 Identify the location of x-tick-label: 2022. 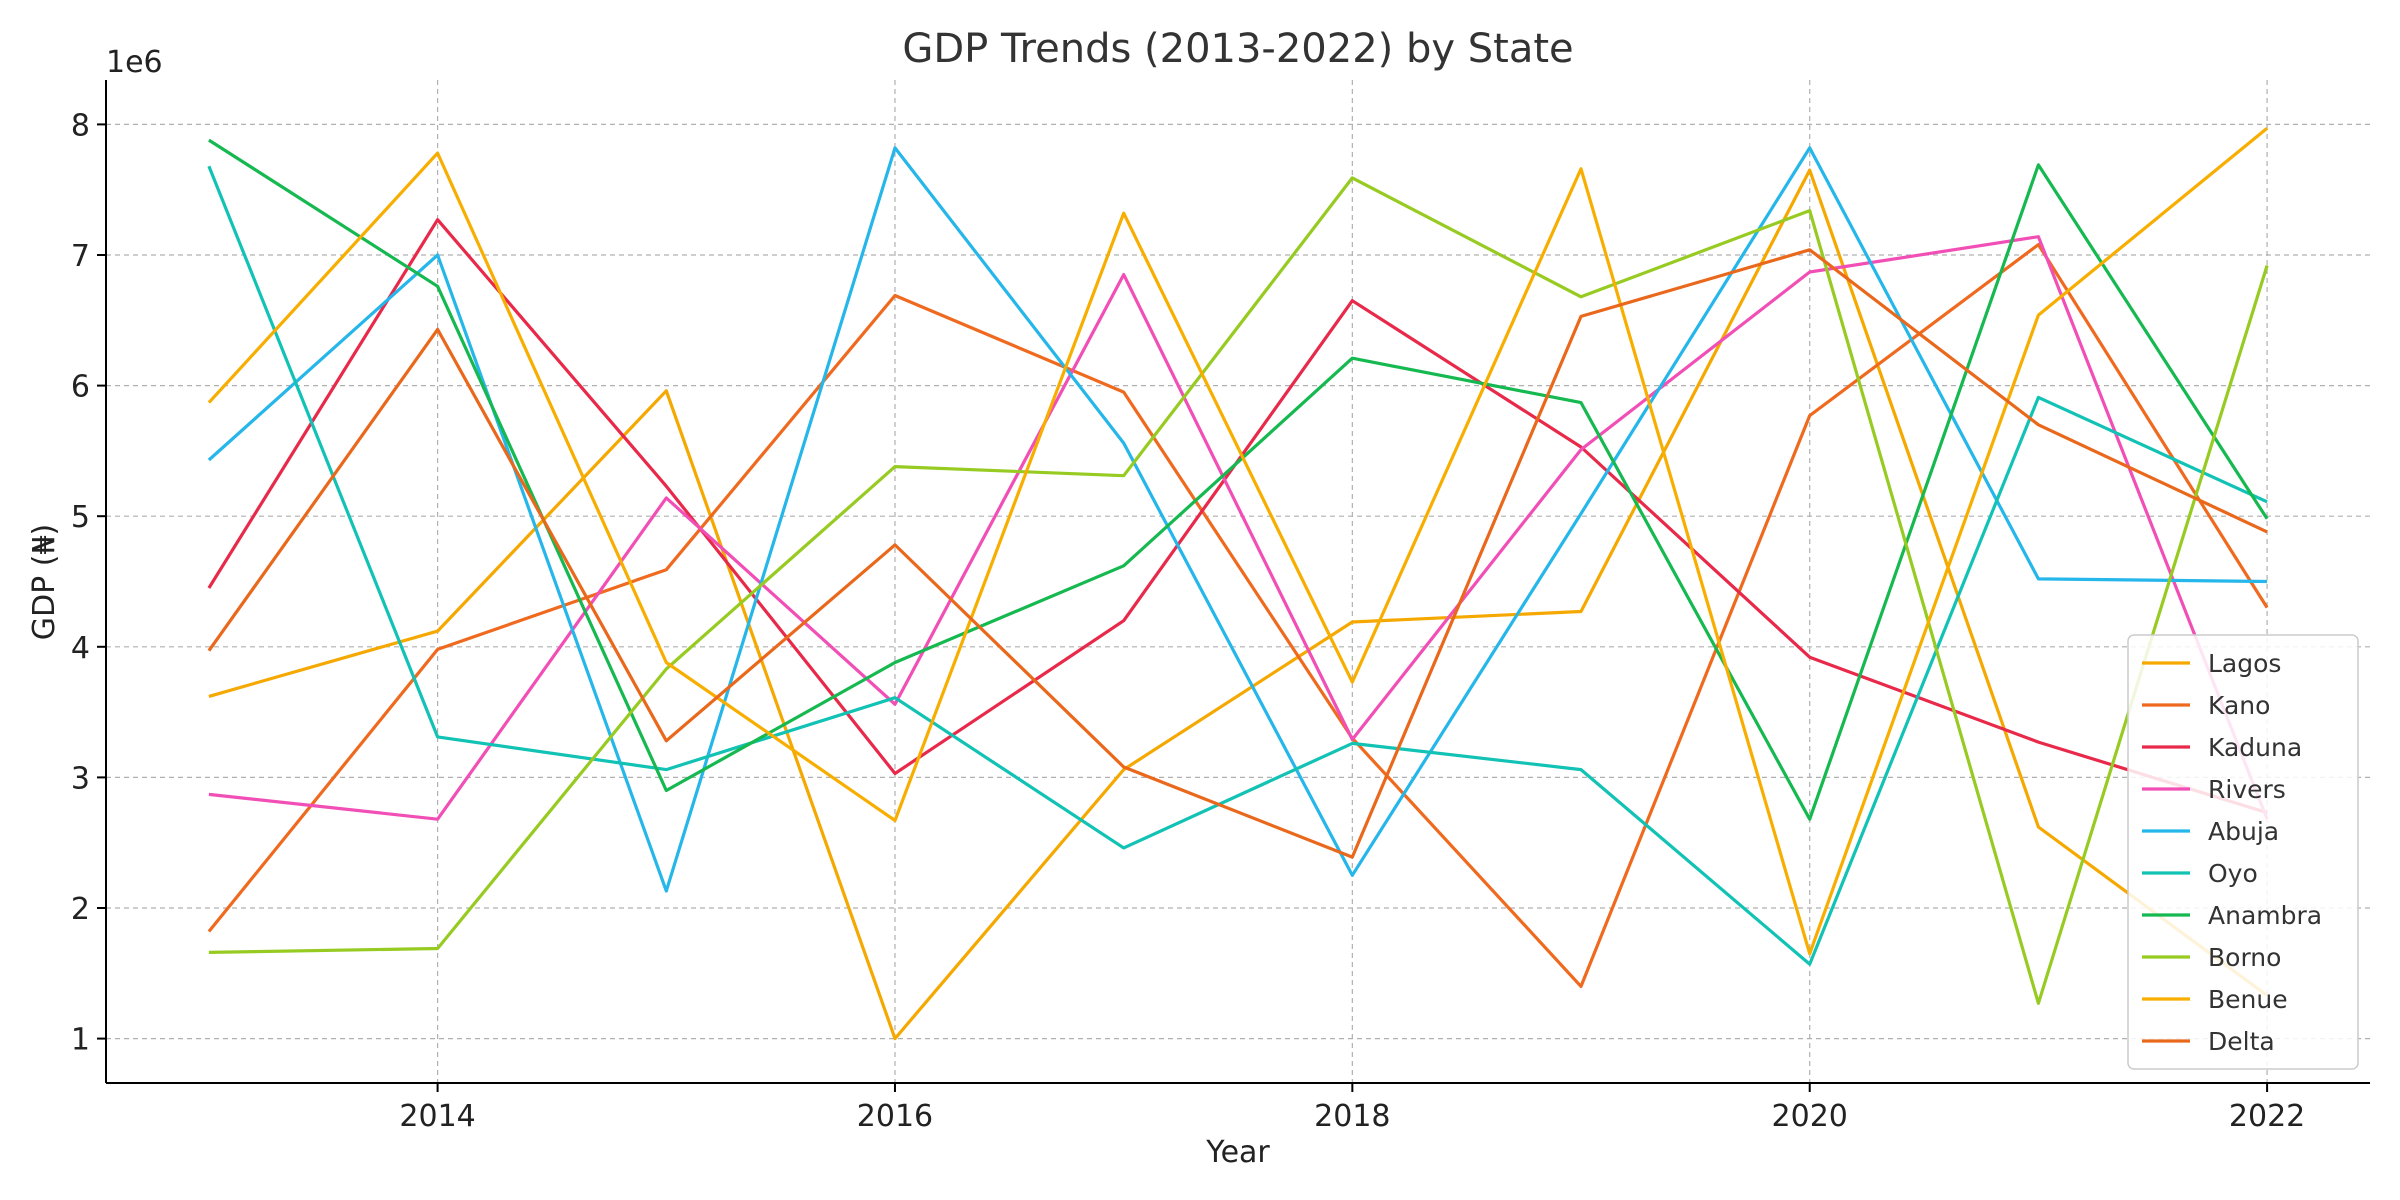
(2267, 1116).